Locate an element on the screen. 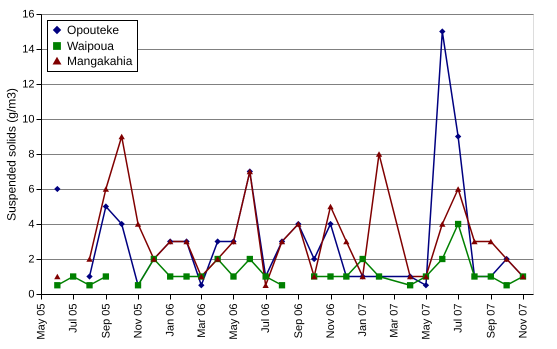 Image resolution: width=557 pixels, height=349 pixels. x-tick-label: Nov 07 is located at coordinates (523, 321).